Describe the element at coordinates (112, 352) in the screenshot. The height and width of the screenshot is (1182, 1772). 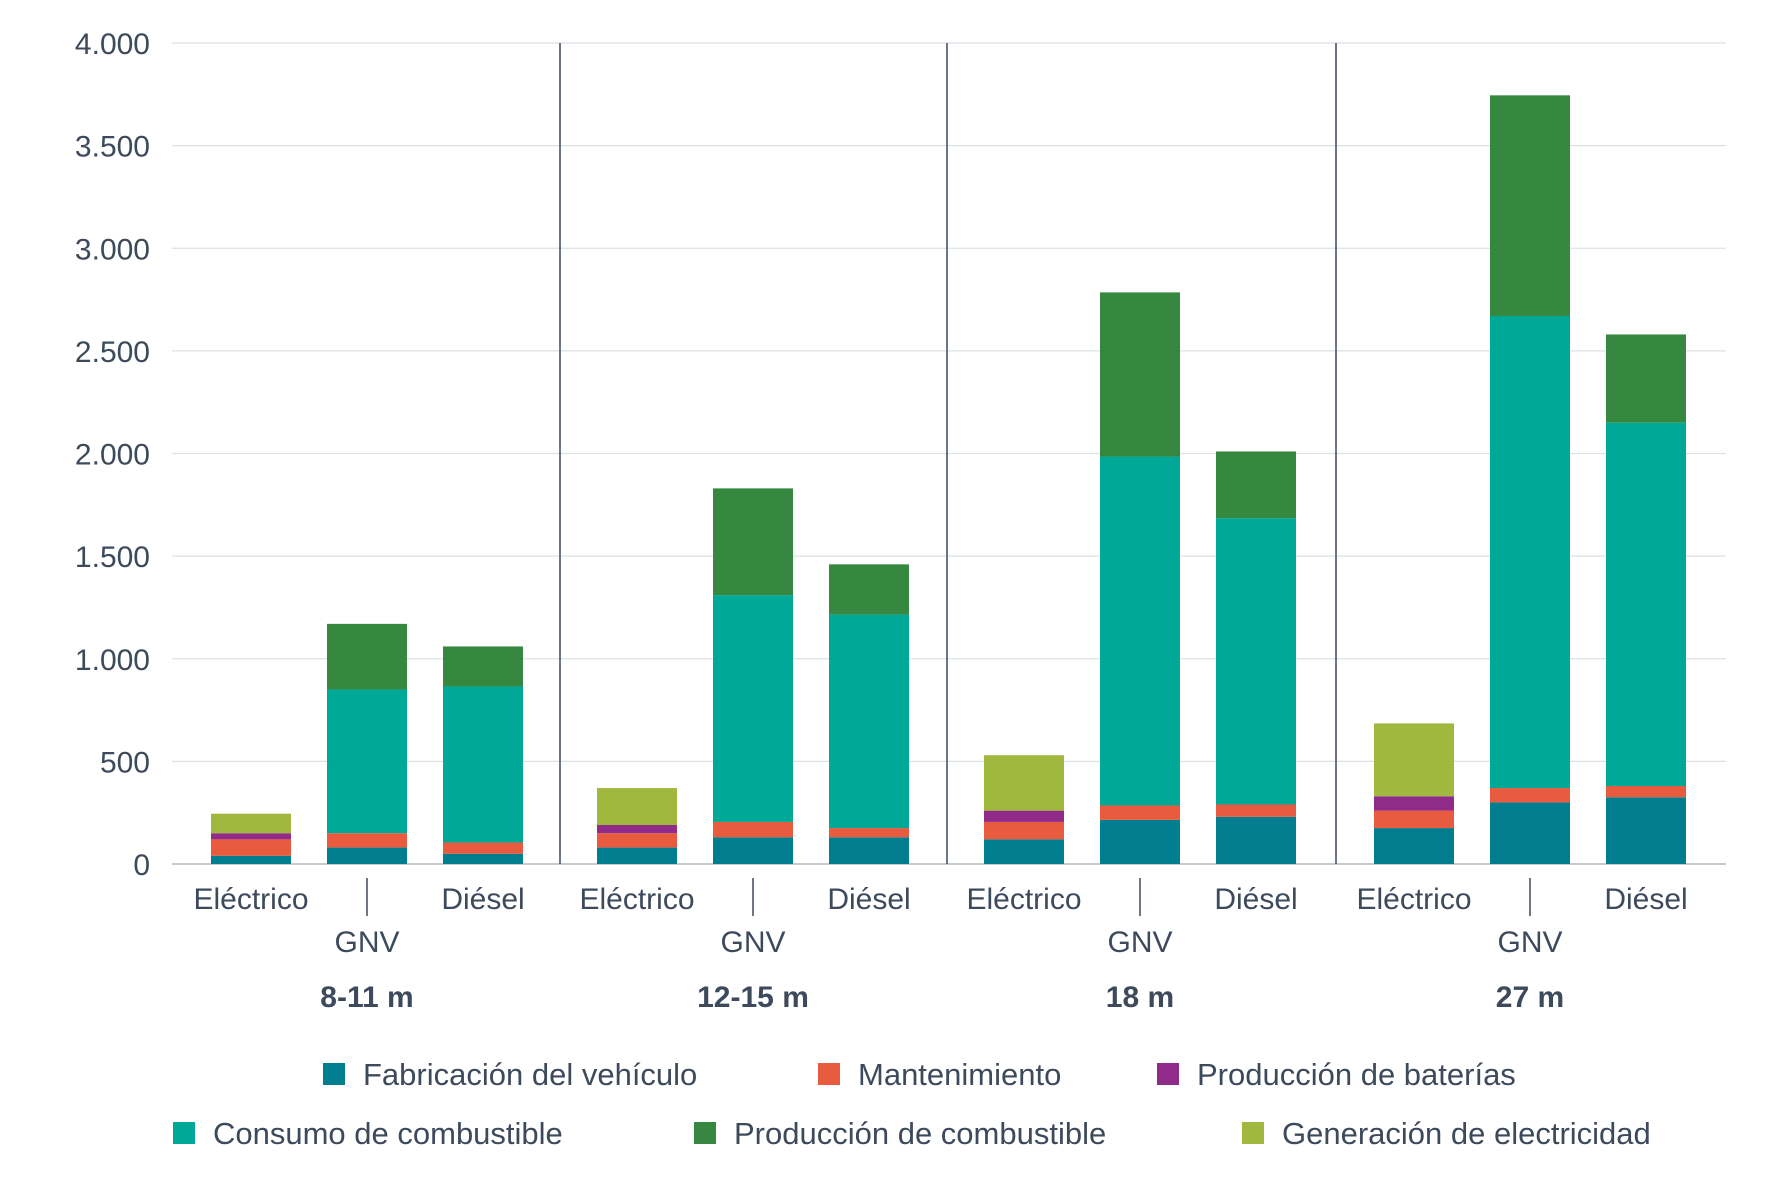
I see `y-tick-label: 2.500` at that location.